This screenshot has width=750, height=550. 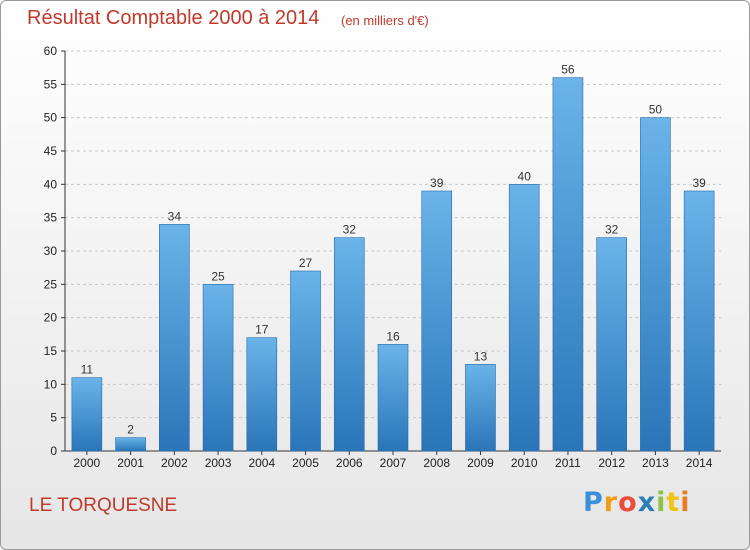 What do you see at coordinates (173, 18) in the screenshot?
I see `chart-title: Résultat Comptable 2000 à 2014` at bounding box center [173, 18].